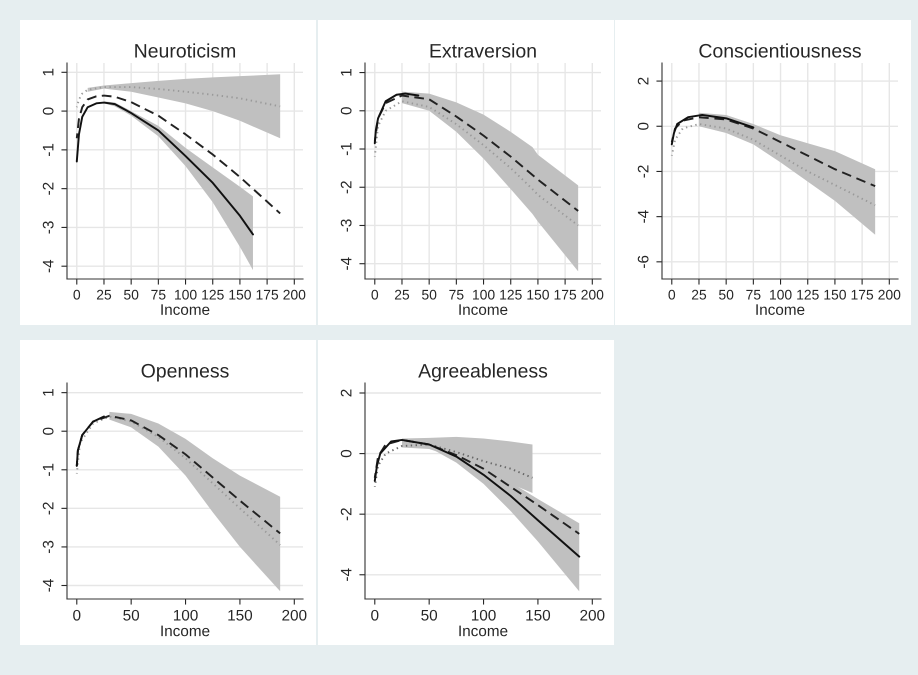 The height and width of the screenshot is (675, 918). I want to click on chart-title: Neuroticism, so click(185, 50).